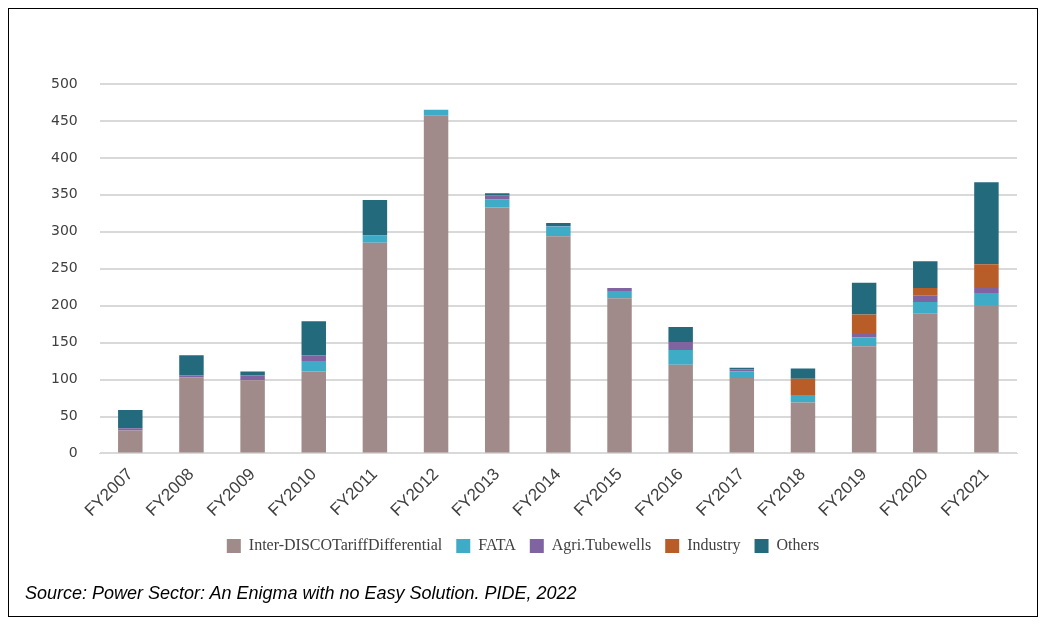  I want to click on legend-label: Agri.Tubewells, so click(601, 545).